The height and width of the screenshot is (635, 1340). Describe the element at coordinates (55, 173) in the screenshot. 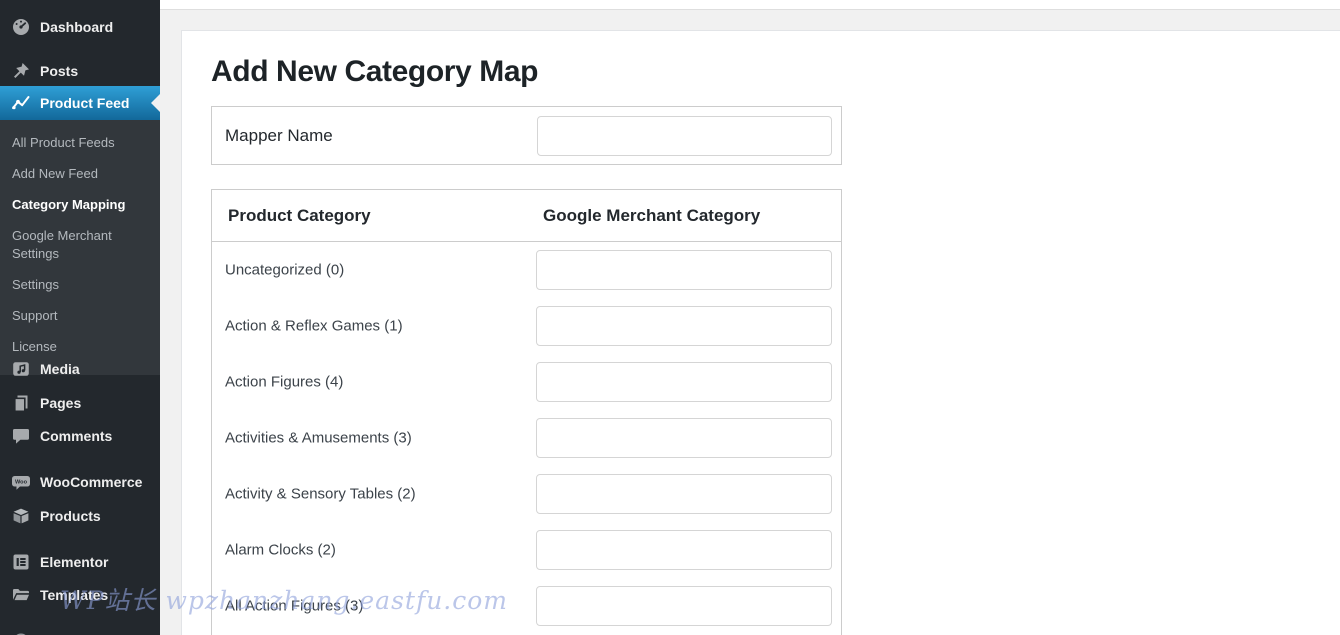

I see `submenu-item-add-new-feed: Add New Feed` at that location.